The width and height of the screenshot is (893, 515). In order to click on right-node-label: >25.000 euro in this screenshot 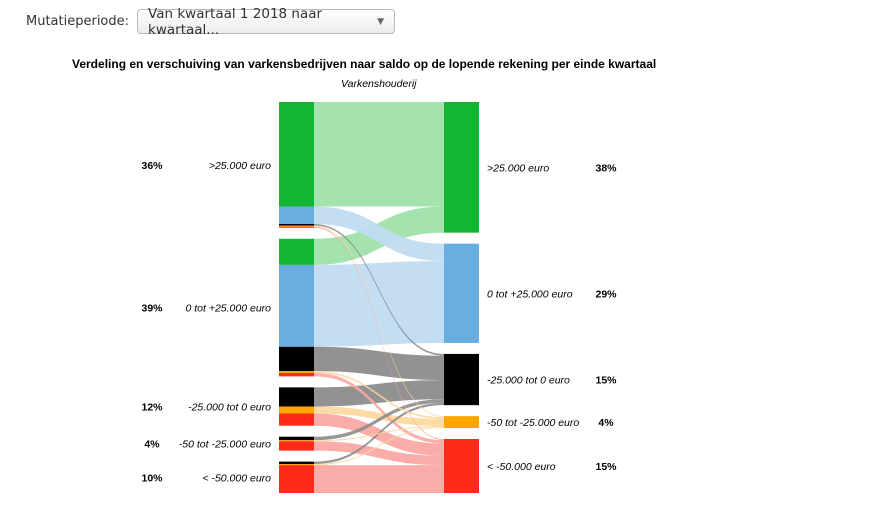, I will do `click(518, 168)`.